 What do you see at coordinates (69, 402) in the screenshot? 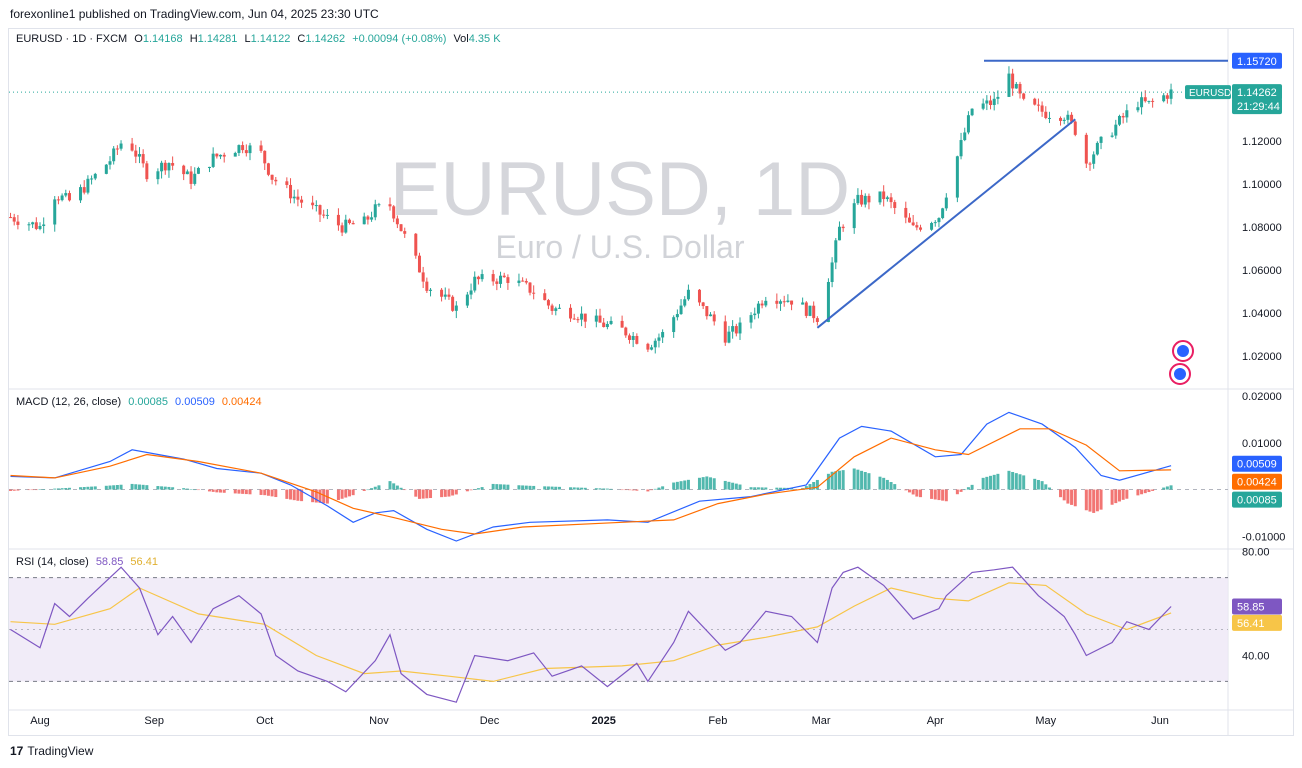
I see `macd-title: MACD (12, 26, close)` at bounding box center [69, 402].